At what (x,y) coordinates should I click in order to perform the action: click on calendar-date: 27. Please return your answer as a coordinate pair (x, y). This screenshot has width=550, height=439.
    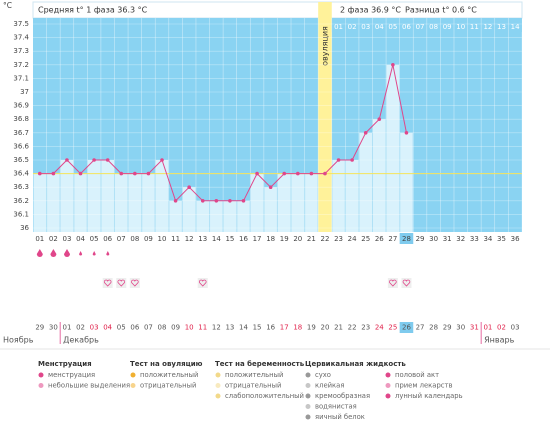
    Looking at the image, I should click on (420, 328).